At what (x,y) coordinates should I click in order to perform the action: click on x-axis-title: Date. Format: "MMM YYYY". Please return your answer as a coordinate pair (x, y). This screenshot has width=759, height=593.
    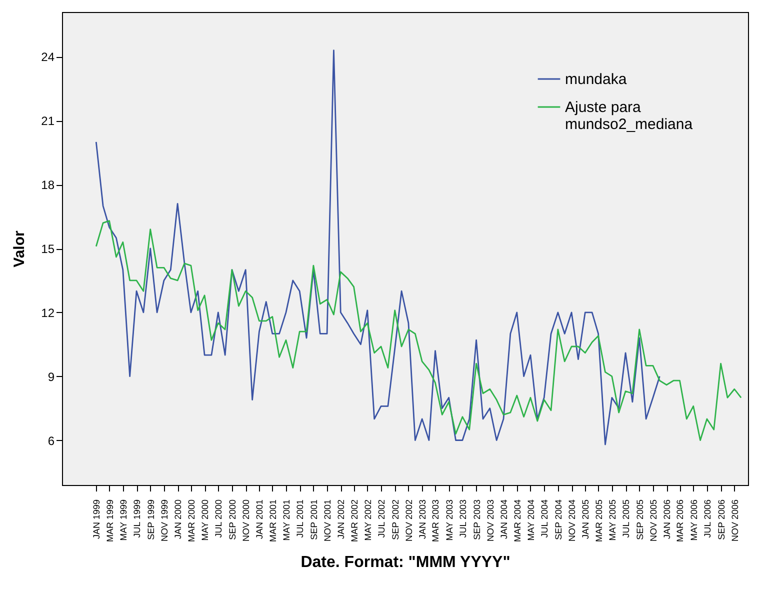
    Looking at the image, I should click on (405, 563).